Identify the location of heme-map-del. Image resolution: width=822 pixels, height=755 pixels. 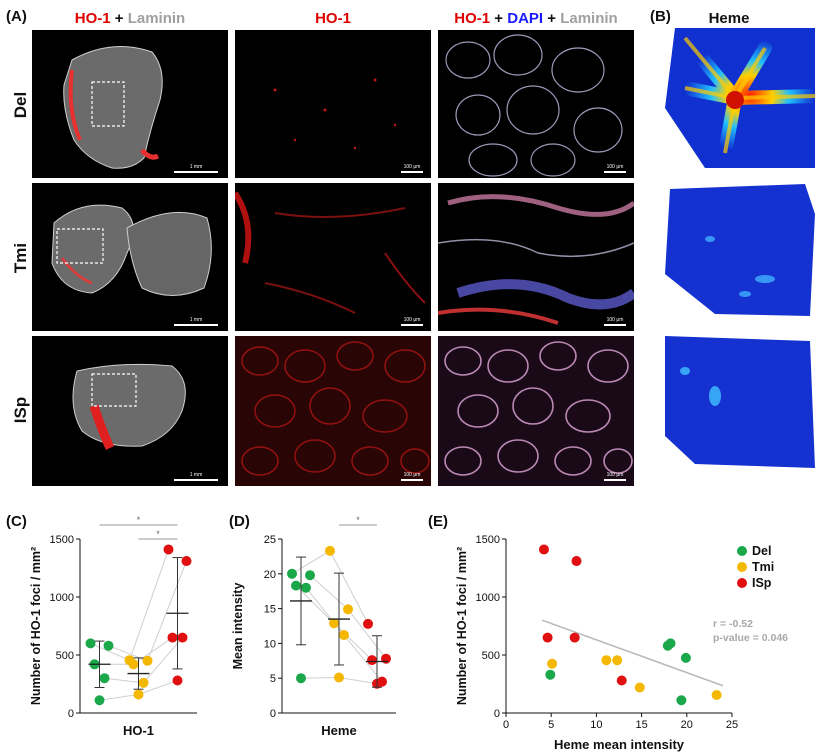
(740, 98).